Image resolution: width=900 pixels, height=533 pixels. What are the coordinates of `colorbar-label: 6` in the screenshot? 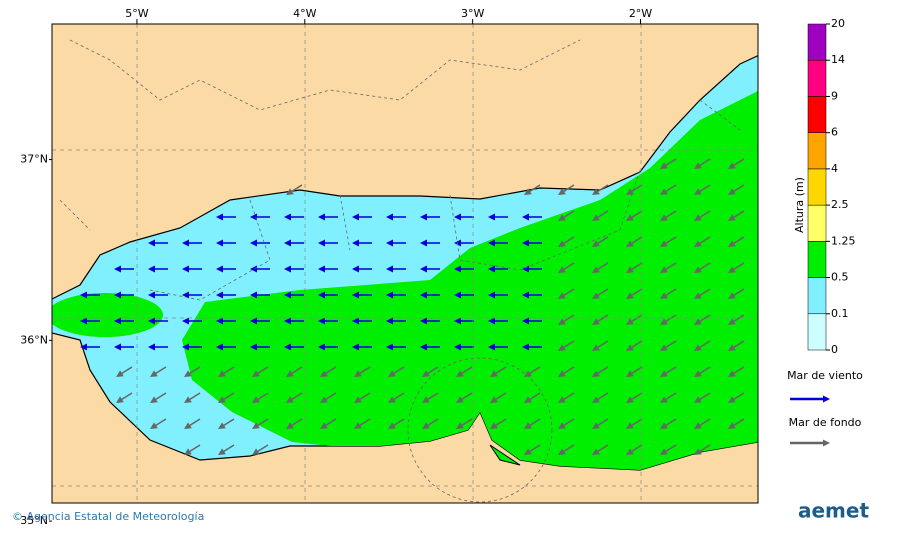 It's located at (834, 132).